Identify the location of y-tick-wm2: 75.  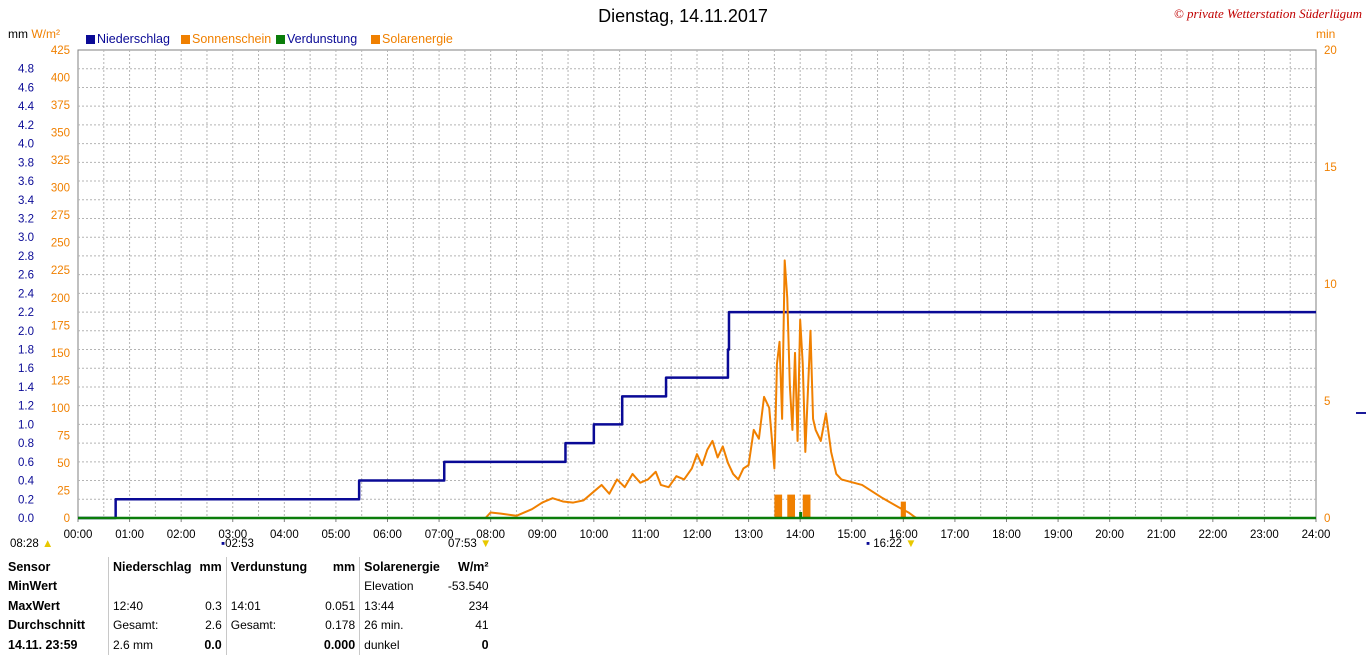
(63, 436).